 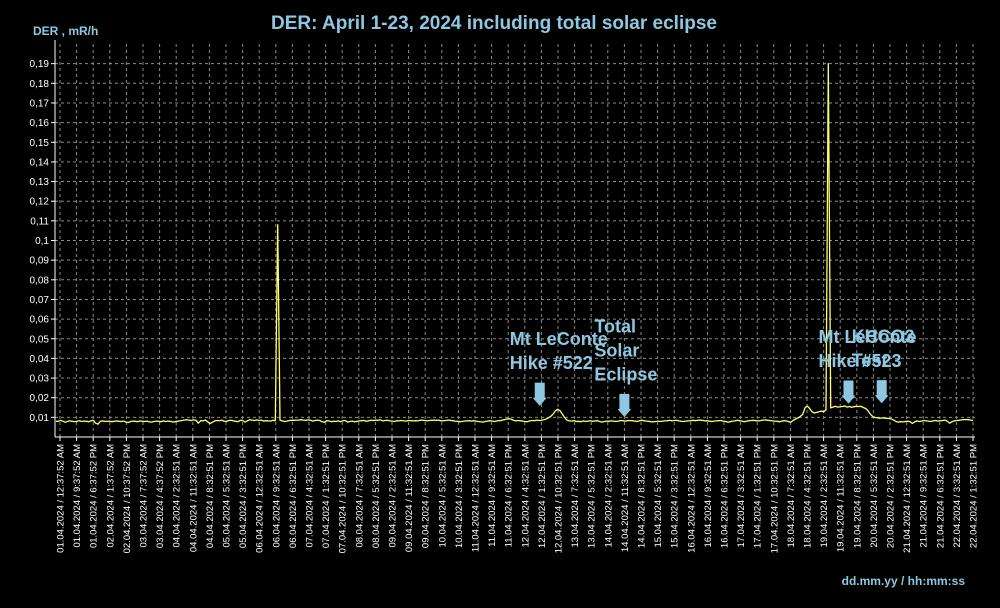 What do you see at coordinates (40, 339) in the screenshot?
I see `y-tick-label: 0,05` at bounding box center [40, 339].